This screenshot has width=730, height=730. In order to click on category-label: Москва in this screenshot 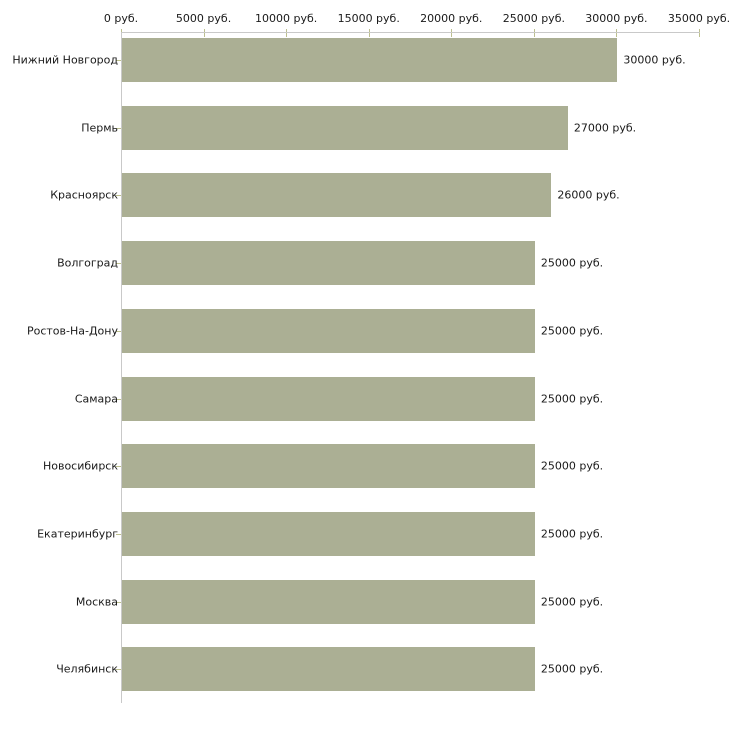, I will do `click(96, 602)`.